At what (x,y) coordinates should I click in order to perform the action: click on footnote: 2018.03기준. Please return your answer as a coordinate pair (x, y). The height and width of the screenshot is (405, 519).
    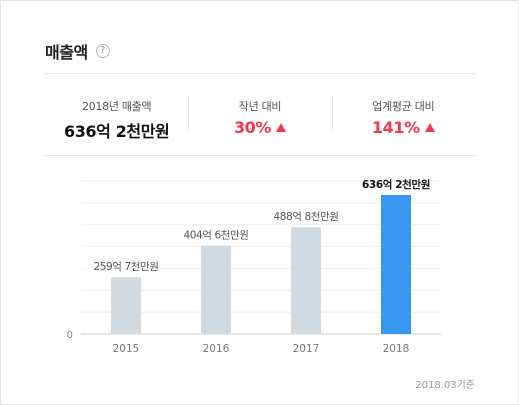
    Looking at the image, I should click on (445, 385).